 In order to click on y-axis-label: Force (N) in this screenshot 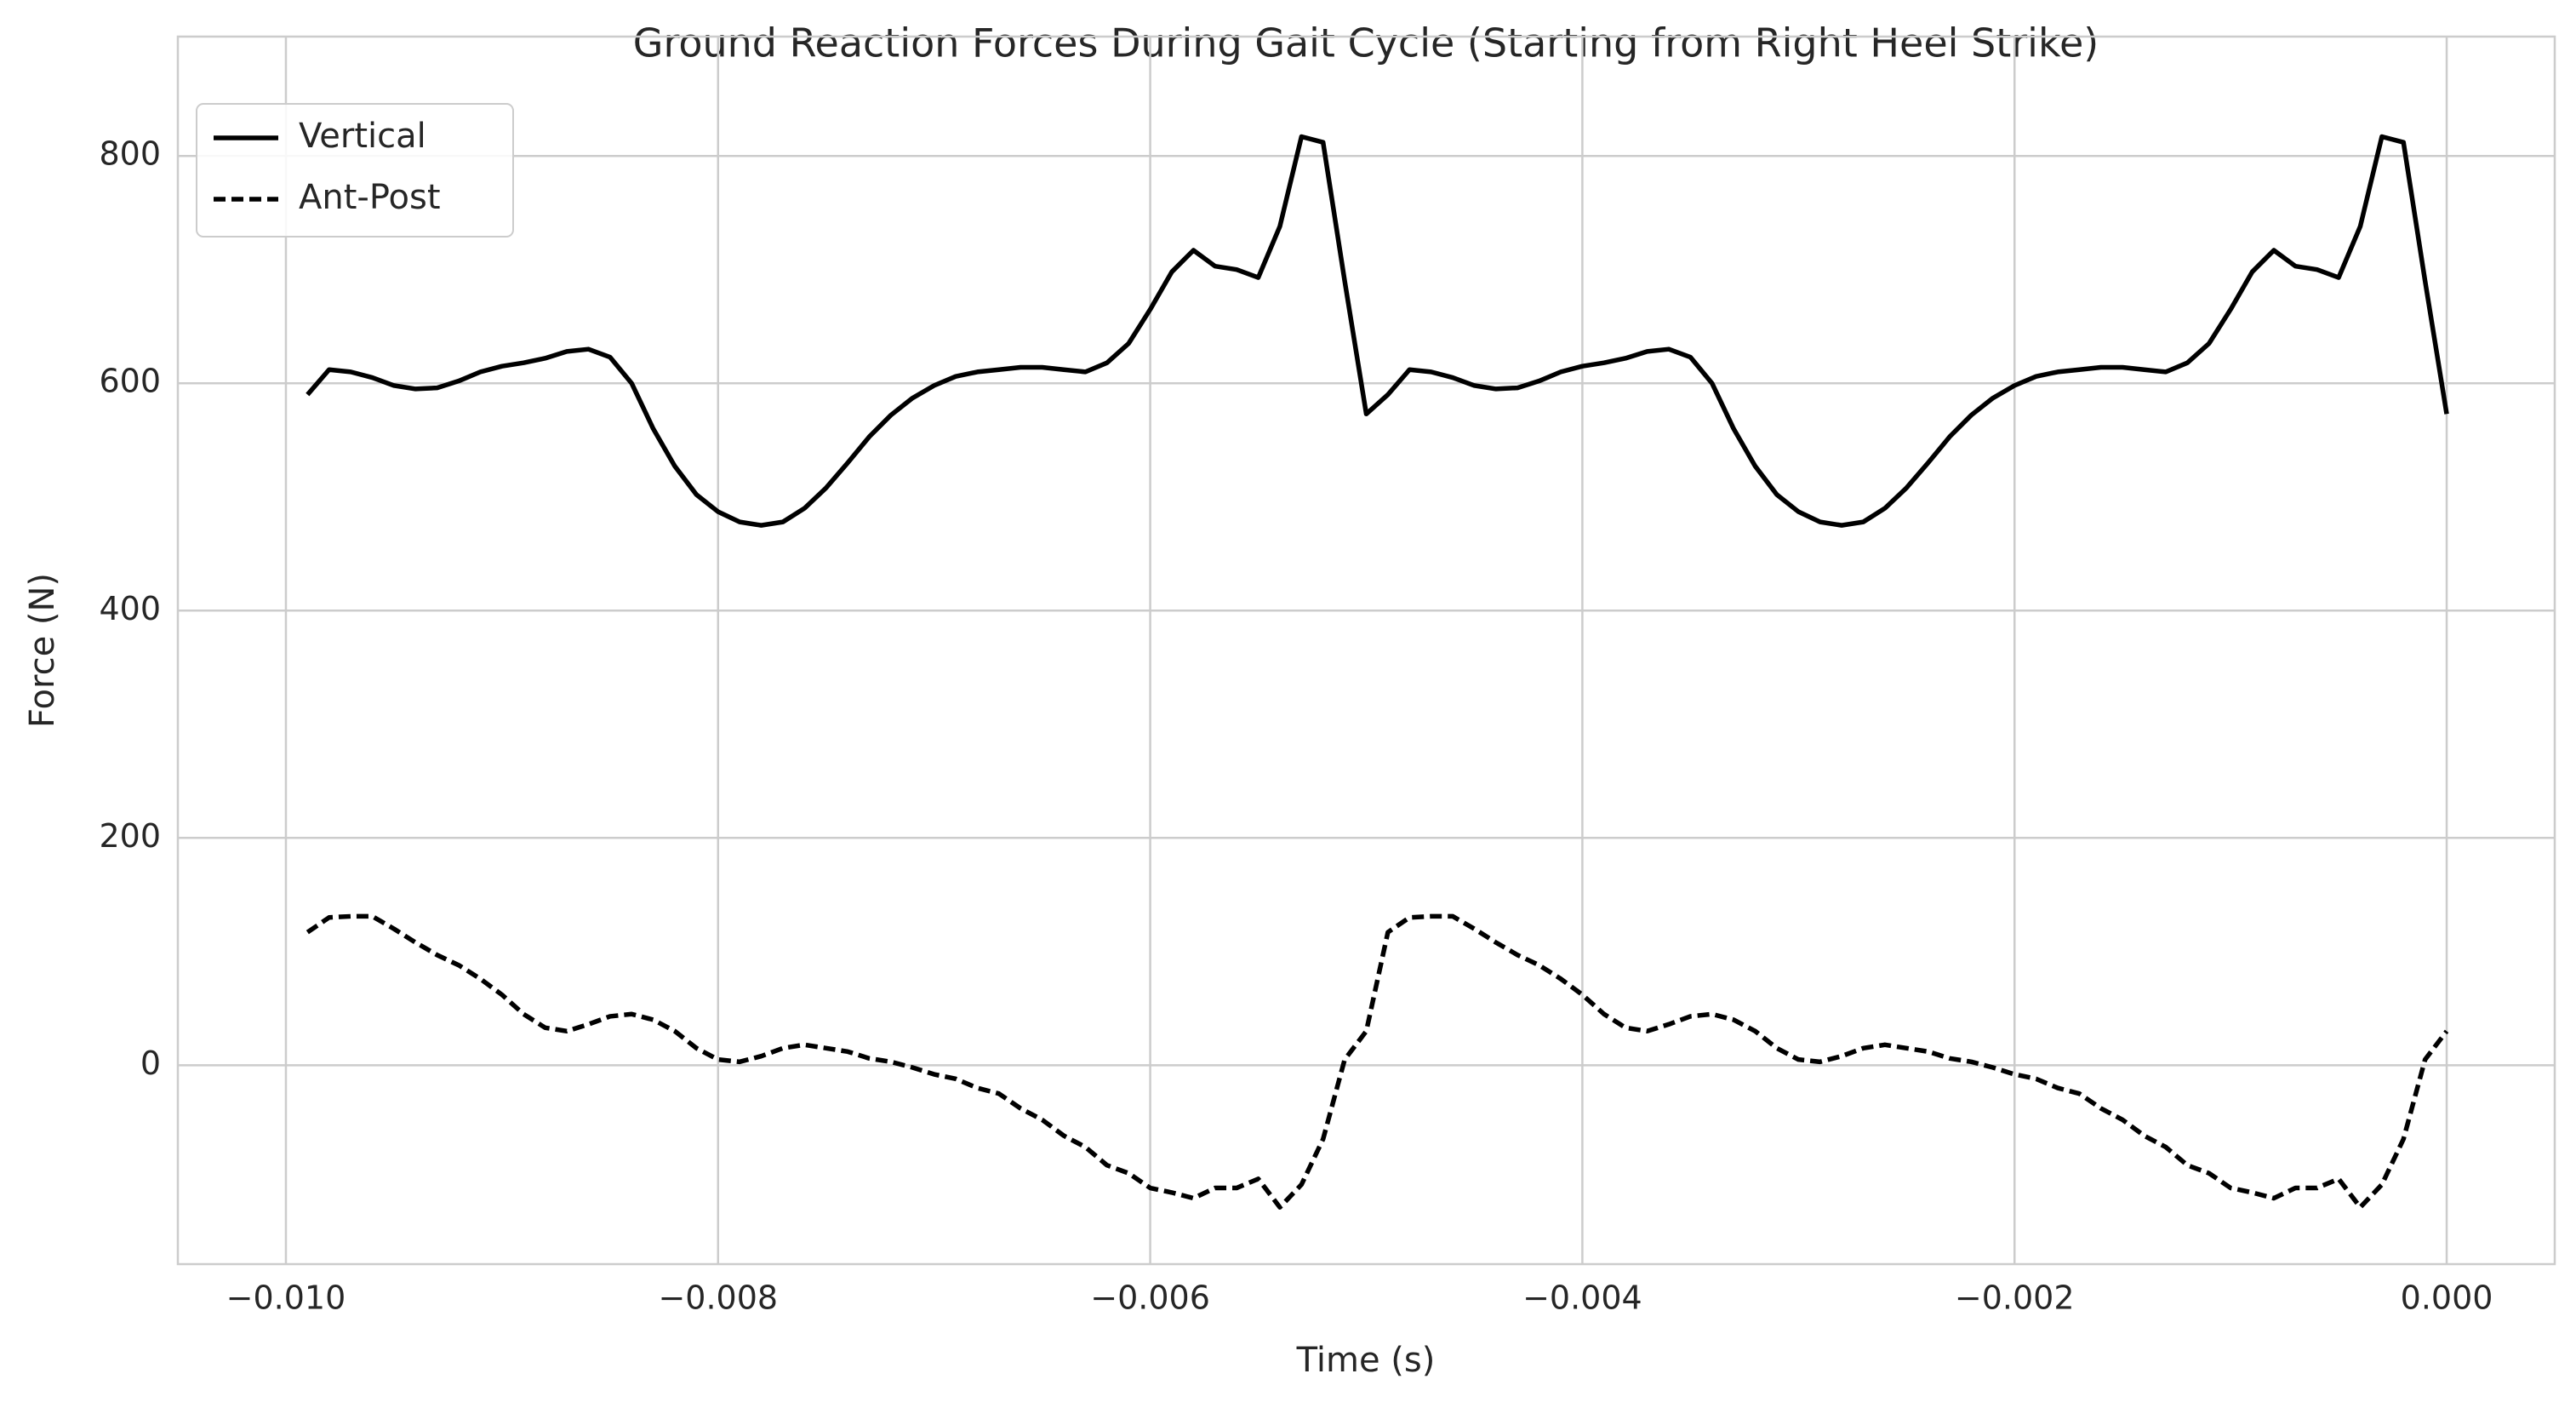, I will do `click(42, 650)`.